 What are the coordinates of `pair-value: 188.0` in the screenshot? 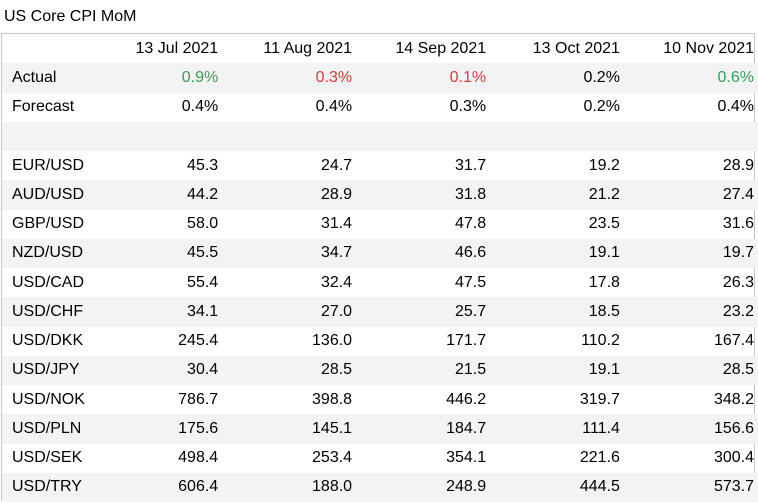 It's located at (289, 487).